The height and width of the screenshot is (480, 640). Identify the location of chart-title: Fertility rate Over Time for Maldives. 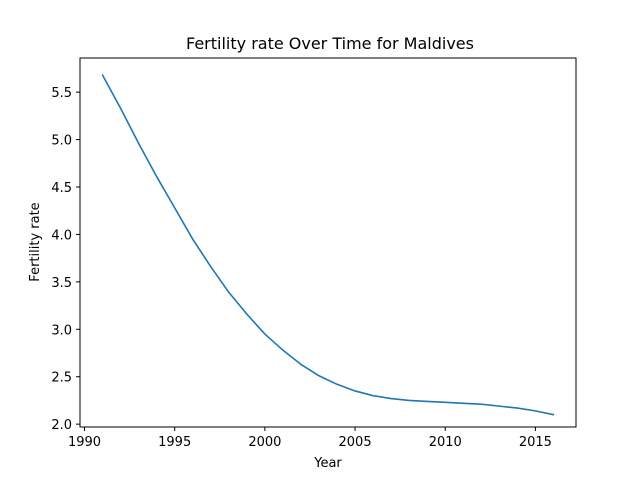
(330, 43).